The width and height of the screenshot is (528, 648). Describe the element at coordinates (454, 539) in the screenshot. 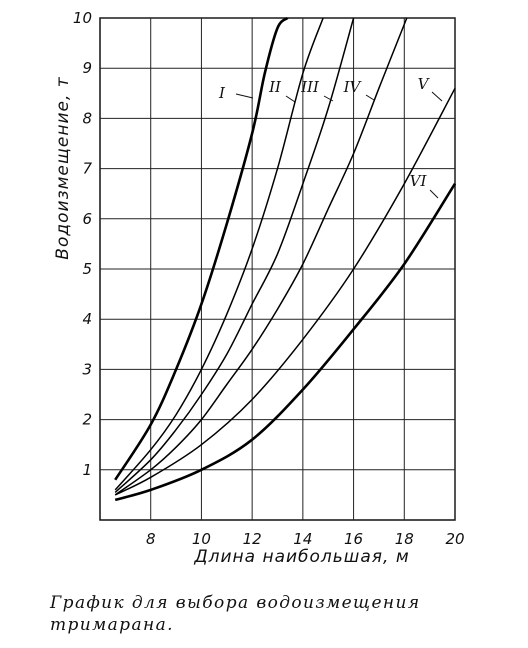

I see `x-tick-label: 20` at that location.